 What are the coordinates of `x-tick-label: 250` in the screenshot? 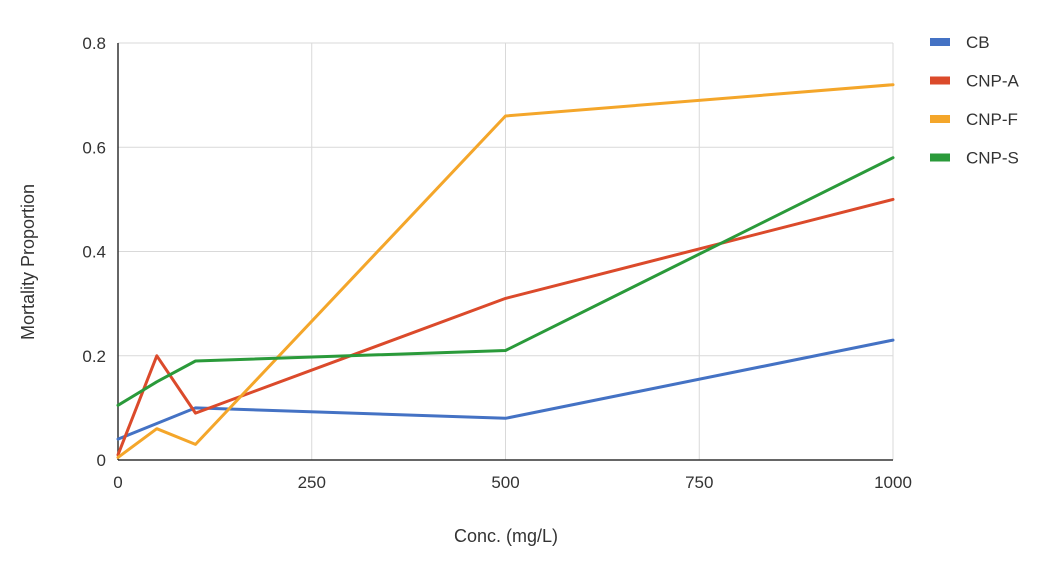 It's located at (312, 482).